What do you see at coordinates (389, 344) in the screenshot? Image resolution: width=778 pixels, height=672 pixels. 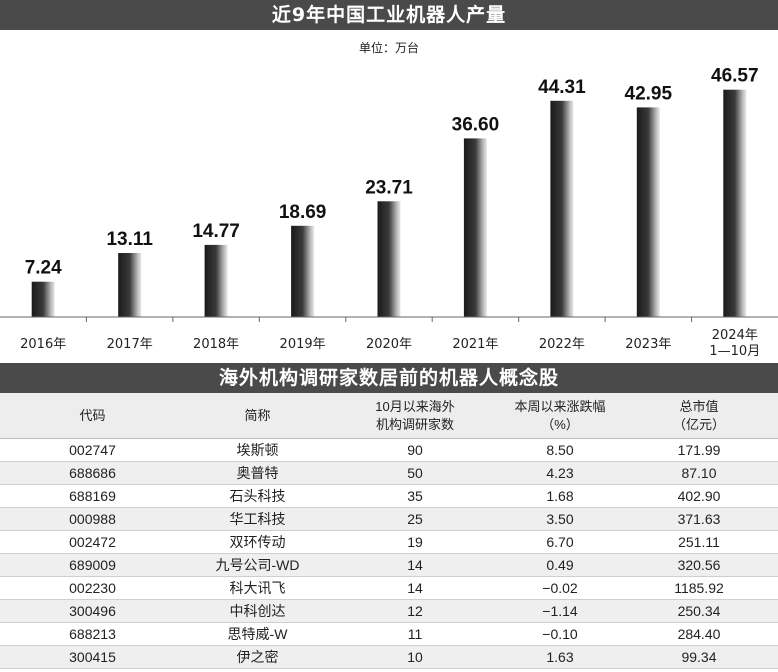 I see `x-tick-label: 2020年` at bounding box center [389, 344].